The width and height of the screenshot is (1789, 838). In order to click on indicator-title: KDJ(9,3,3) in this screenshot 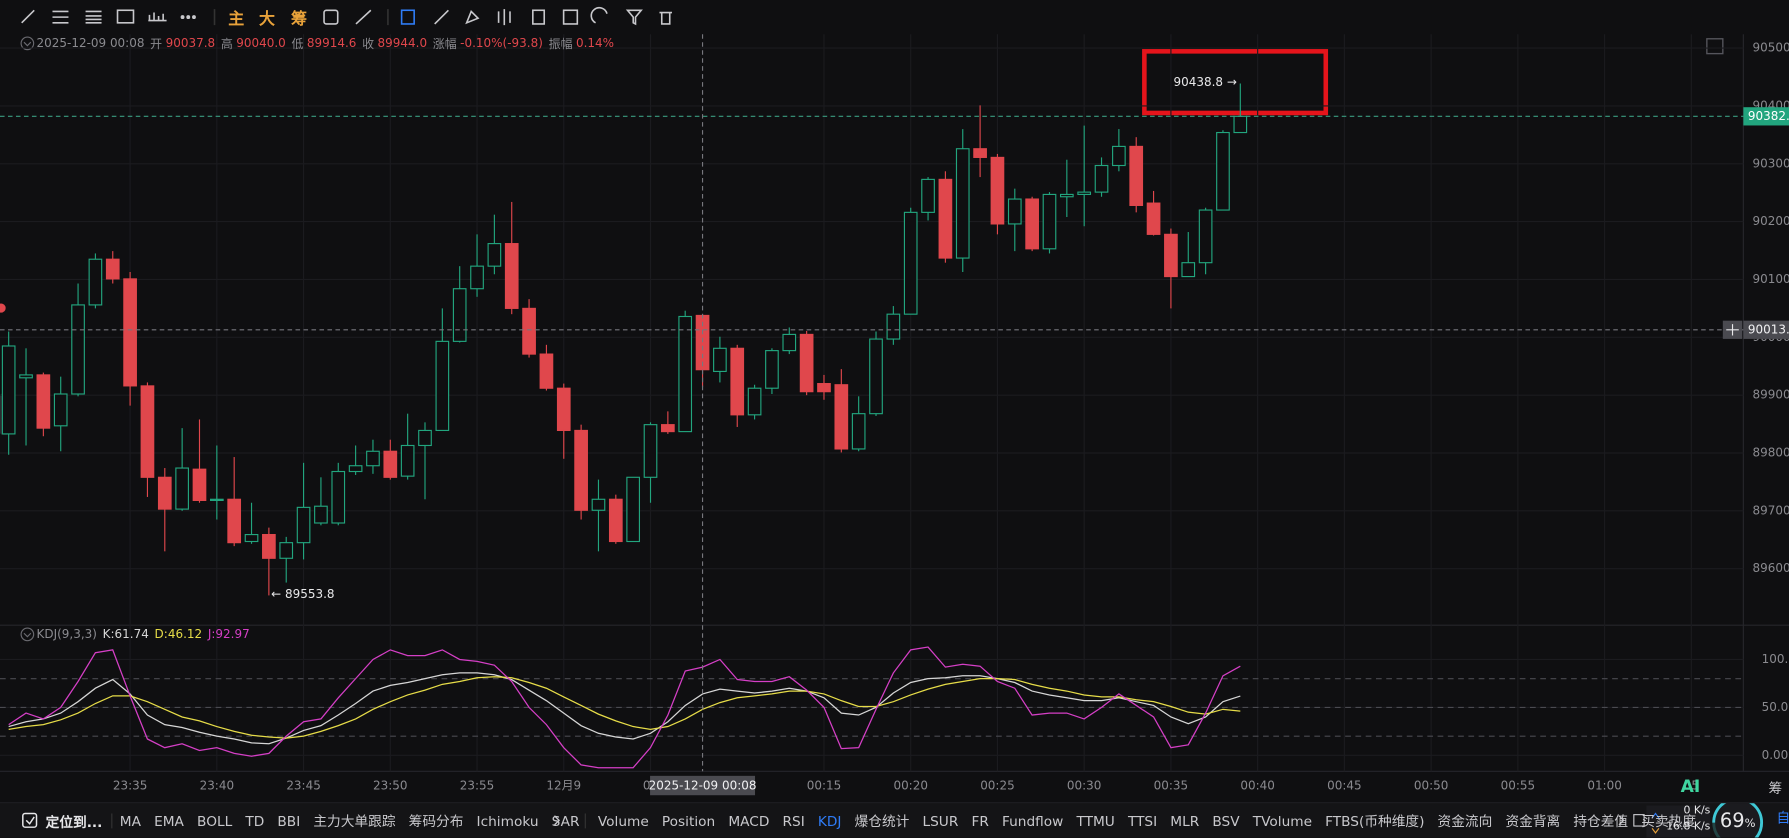, I will do `click(66, 634)`.